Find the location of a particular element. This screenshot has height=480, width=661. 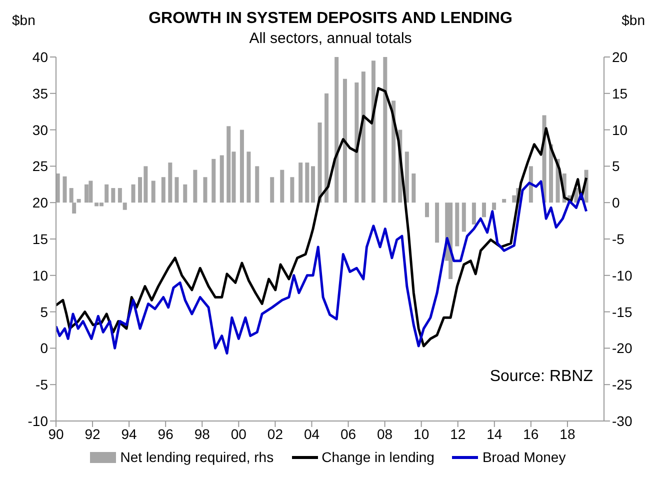

x-tick-label: 12 is located at coordinates (458, 434).